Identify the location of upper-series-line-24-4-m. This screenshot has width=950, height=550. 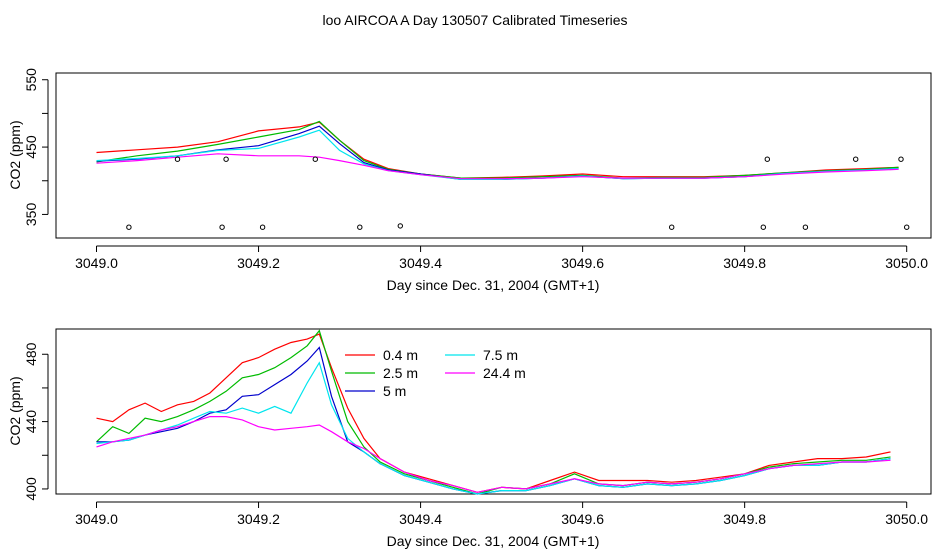
(497, 166).